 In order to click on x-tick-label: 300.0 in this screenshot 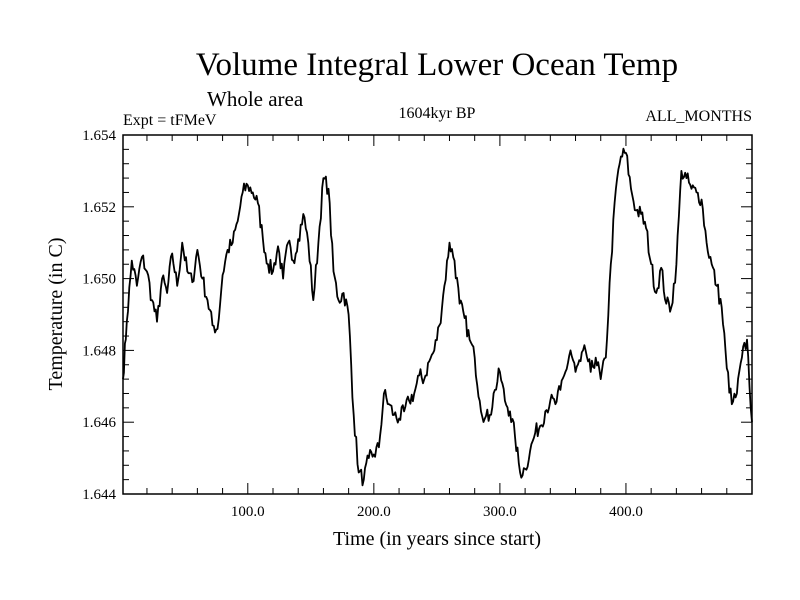, I will do `click(500, 512)`.